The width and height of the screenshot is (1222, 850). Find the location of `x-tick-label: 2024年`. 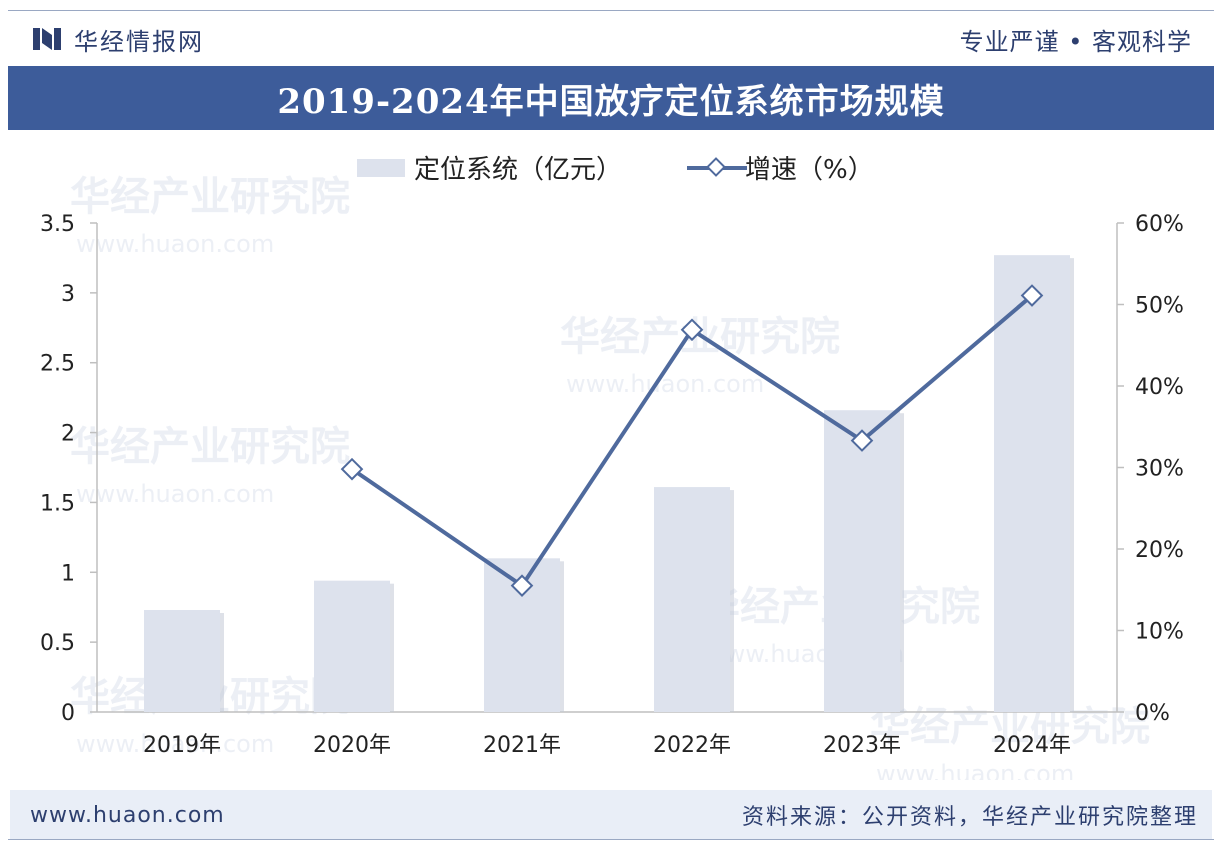

x-tick-label: 2024年 is located at coordinates (1032, 745).